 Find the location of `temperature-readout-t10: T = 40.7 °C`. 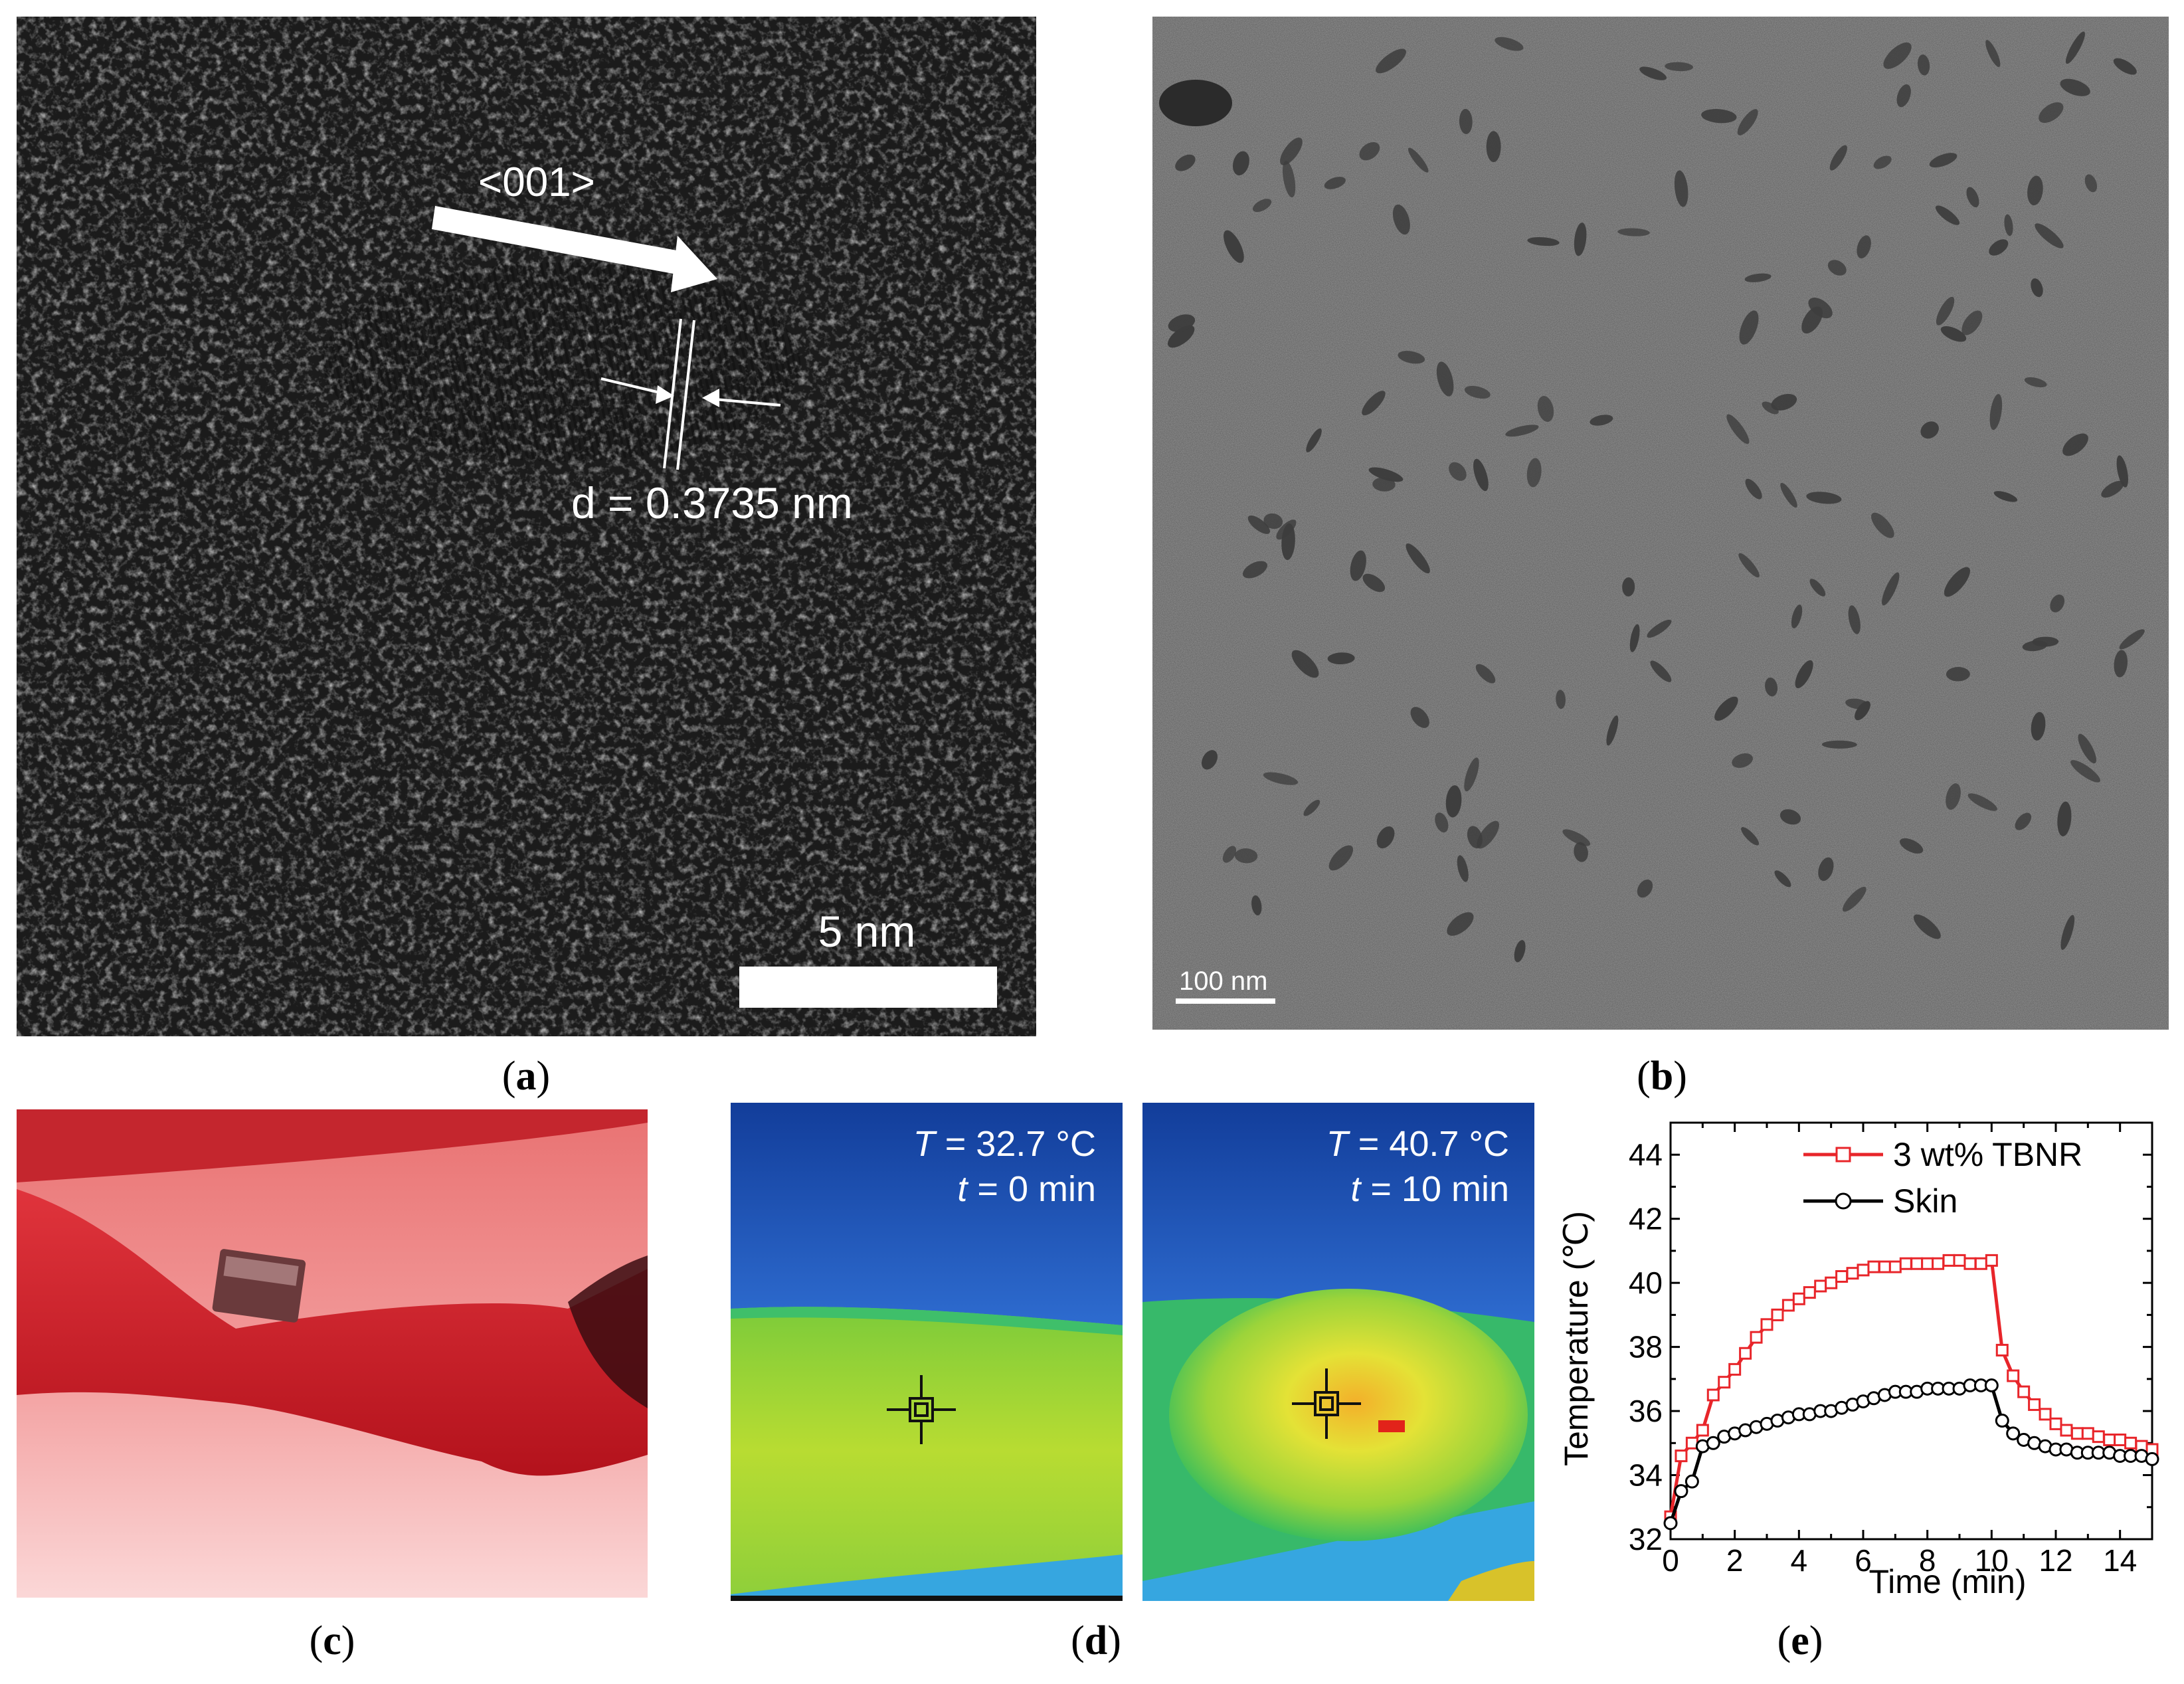

temperature-readout-t10: T = 40.7 °C is located at coordinates (1417, 1144).